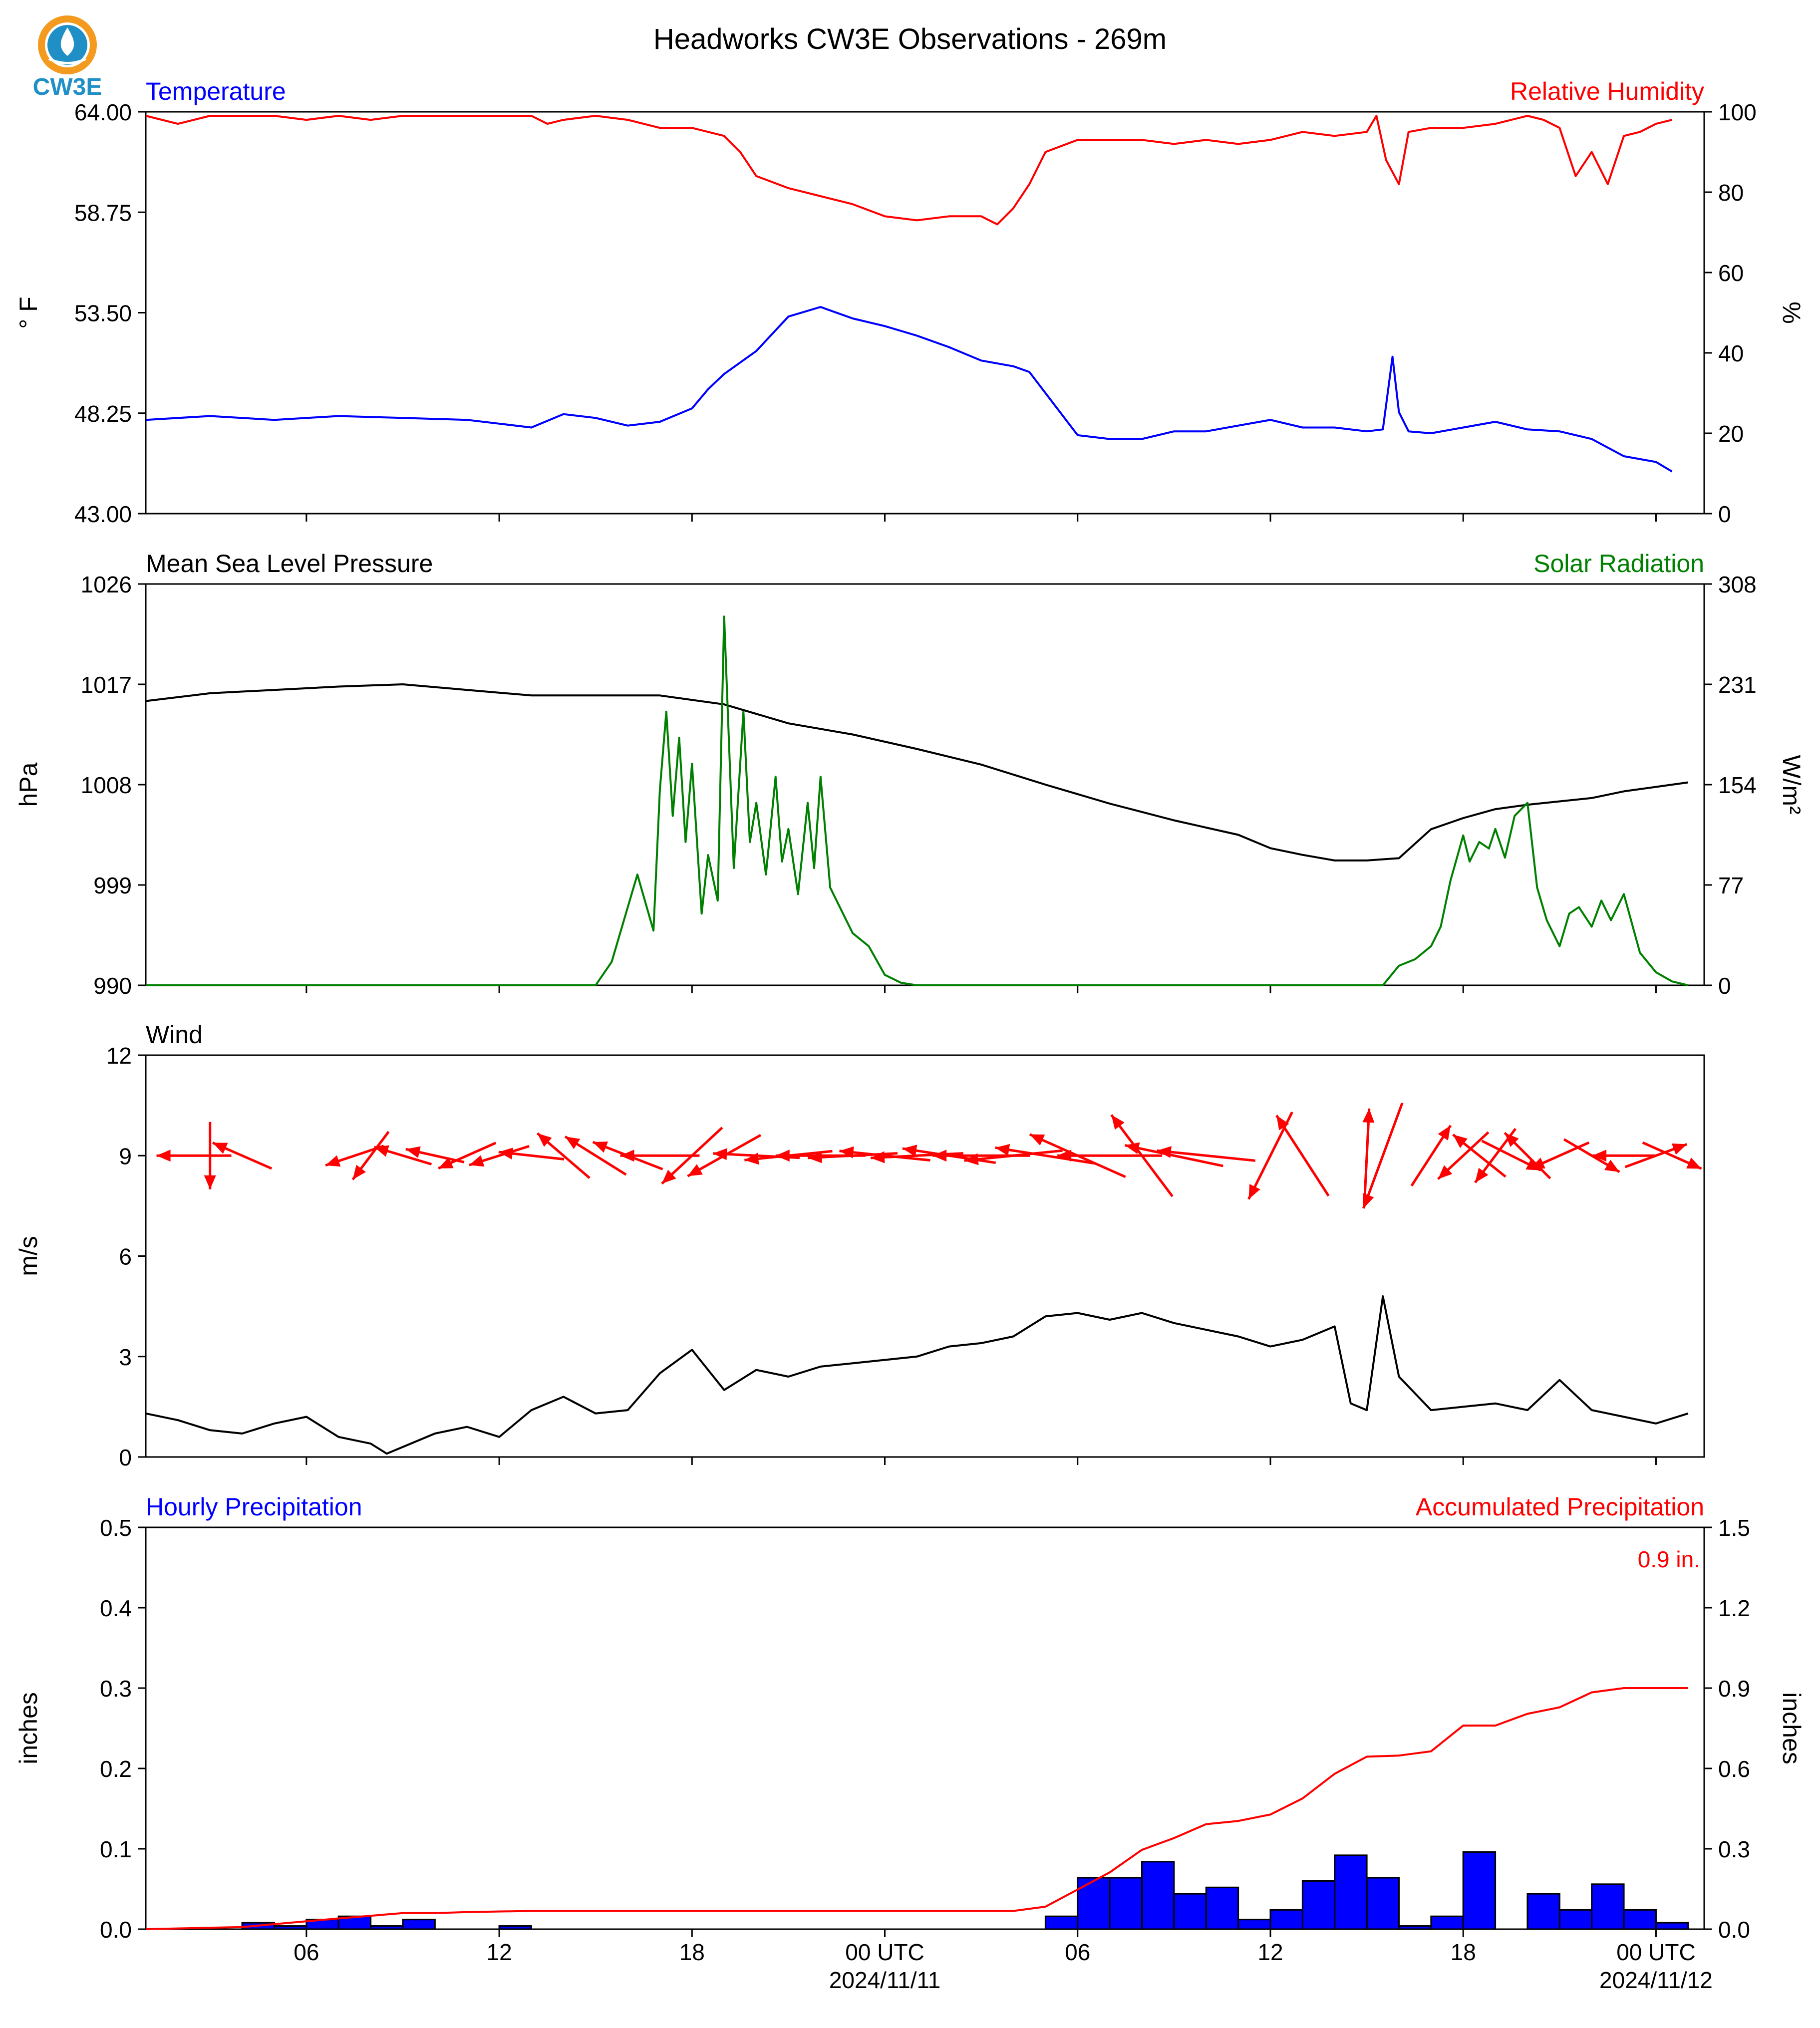  What do you see at coordinates (1734, 1608) in the screenshot?
I see `y-right-tick-label: 1.2` at bounding box center [1734, 1608].